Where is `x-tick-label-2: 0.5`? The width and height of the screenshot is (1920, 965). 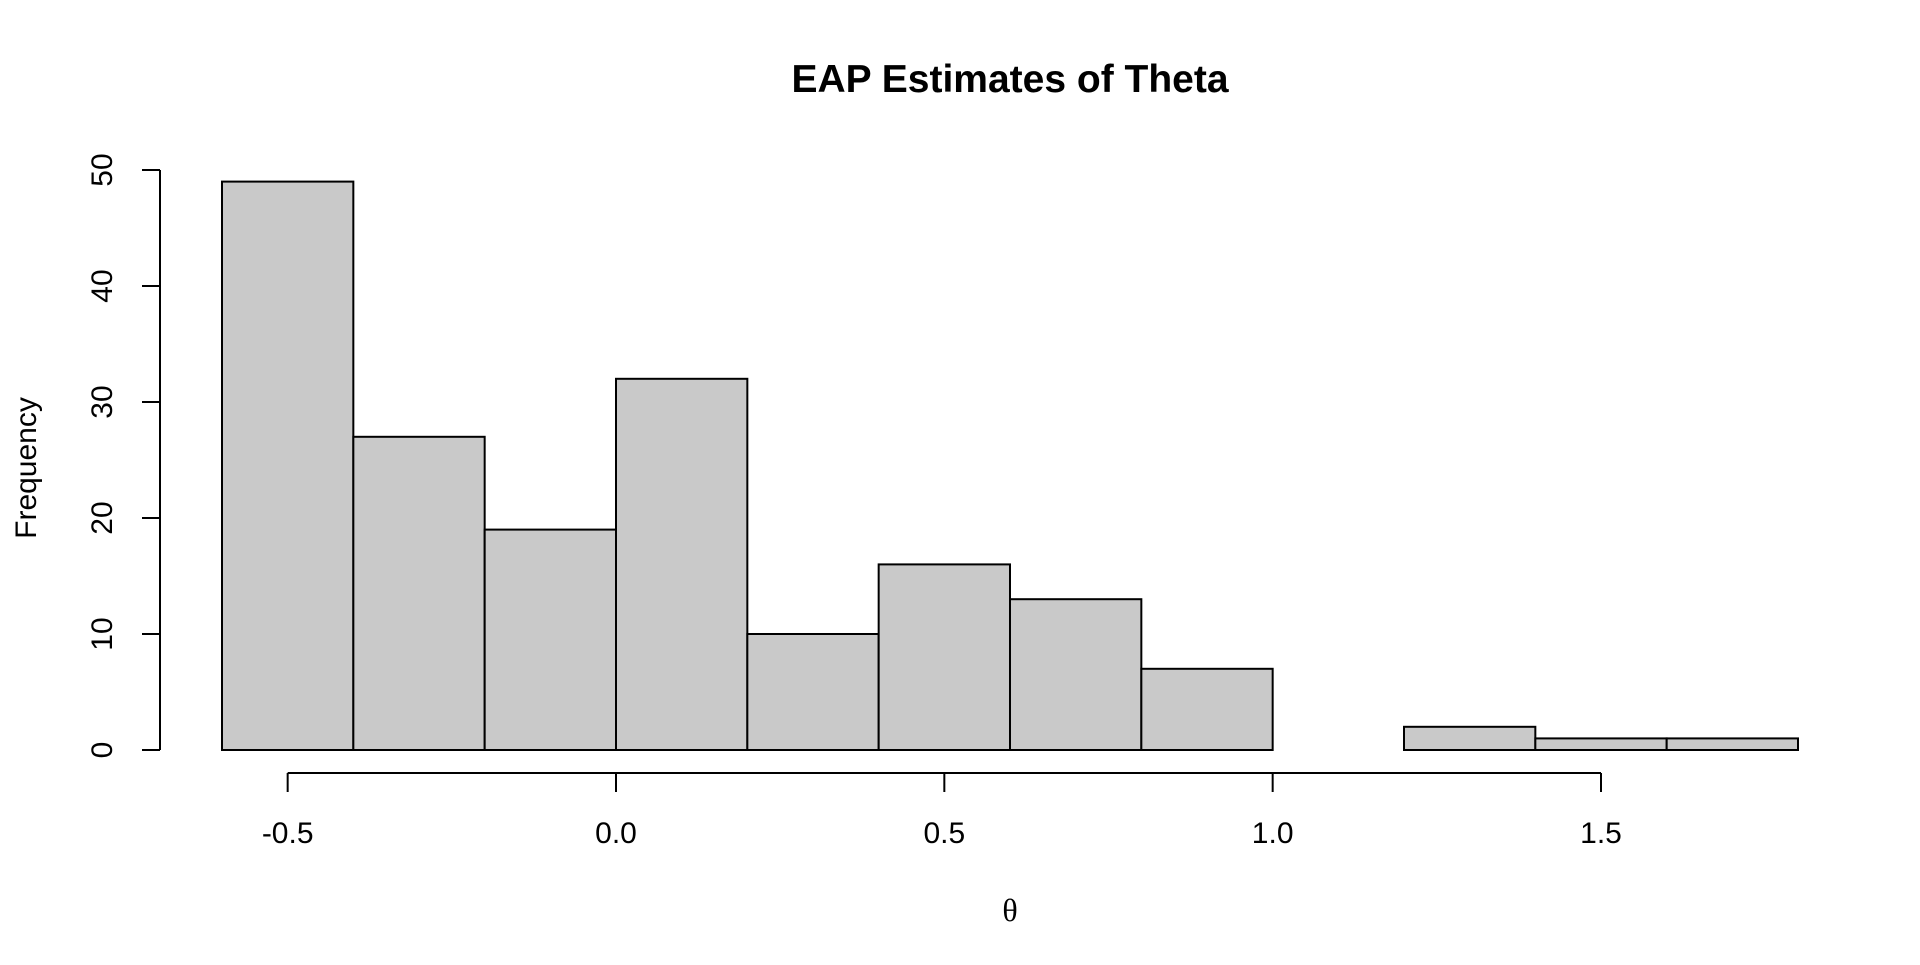
x-tick-label-2: 0.5 is located at coordinates (944, 833).